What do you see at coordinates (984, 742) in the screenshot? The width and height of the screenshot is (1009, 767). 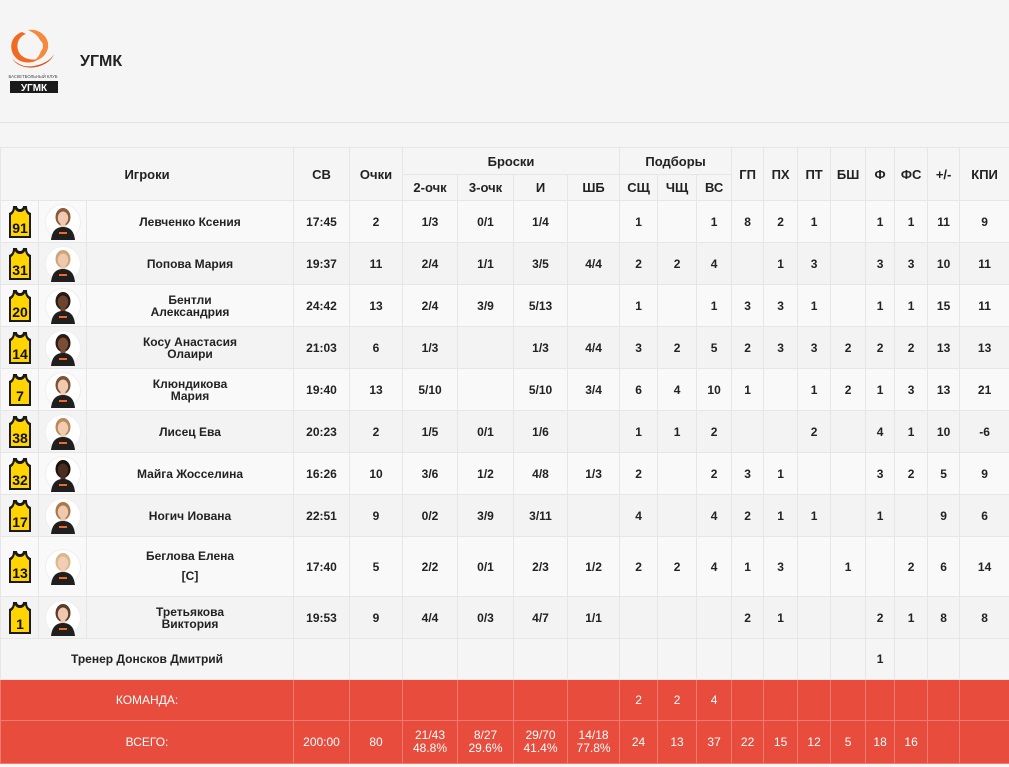 I see `total-eff` at bounding box center [984, 742].